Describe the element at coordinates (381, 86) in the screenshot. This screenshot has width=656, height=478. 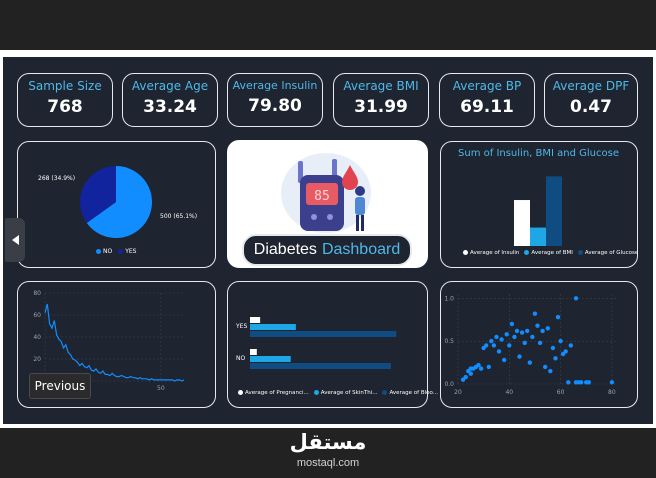
I see `kpi-label: Average BMI` at that location.